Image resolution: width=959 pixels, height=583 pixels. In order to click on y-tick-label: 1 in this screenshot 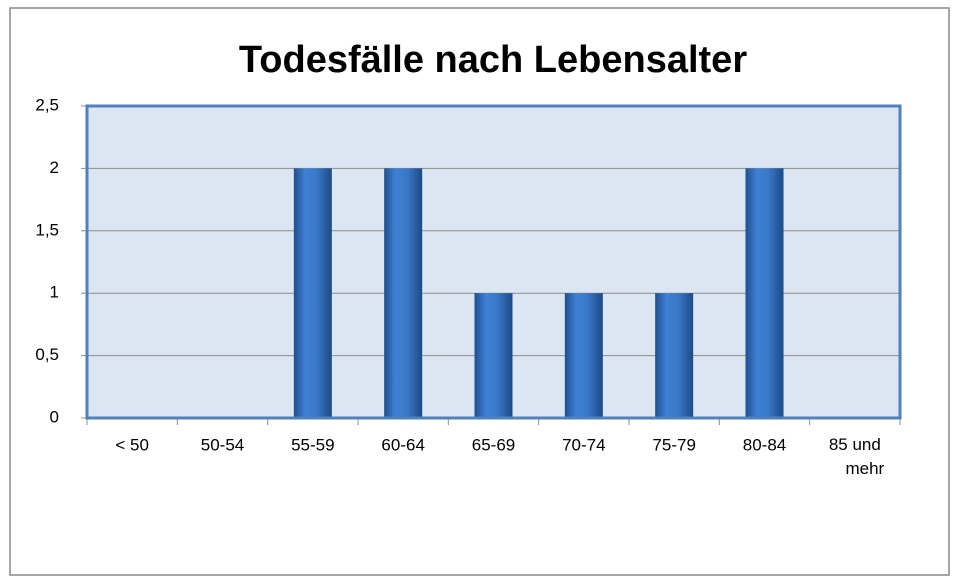, I will do `click(54, 292)`.